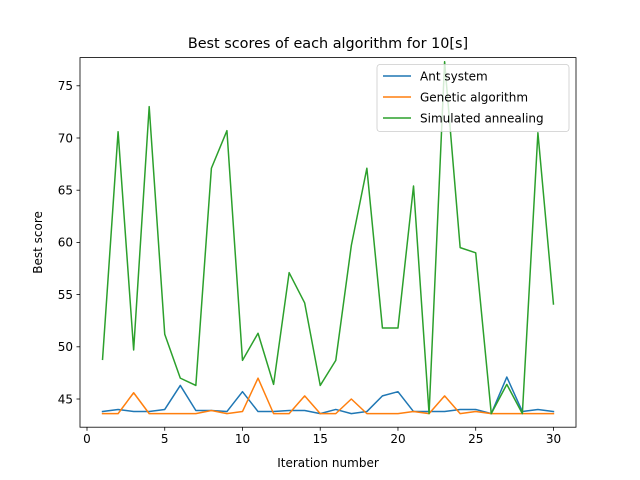 This screenshot has height=480, width=640. I want to click on x-tick-label: 15, so click(320, 439).